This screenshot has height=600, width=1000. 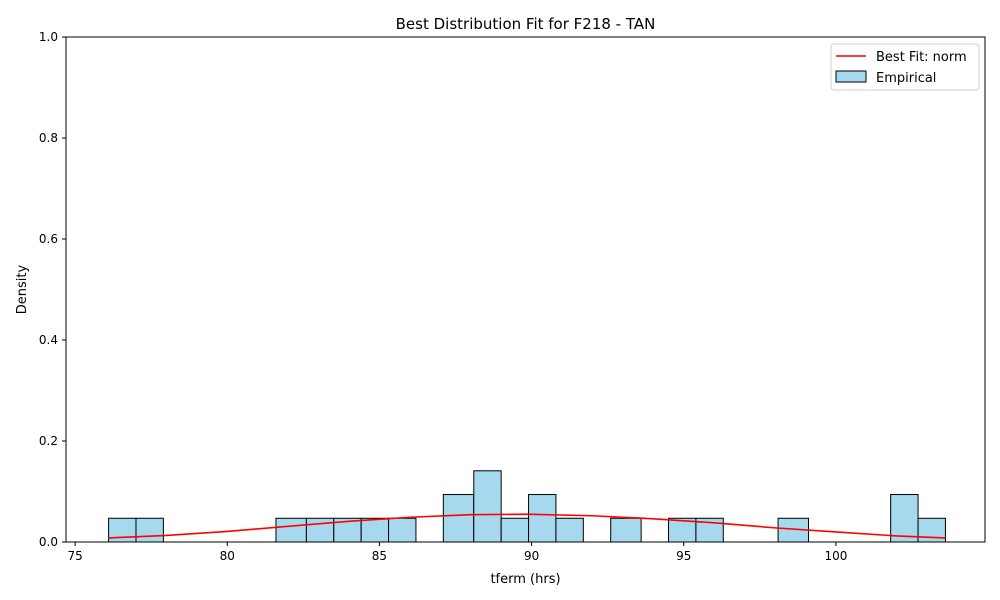 I want to click on legend-bar-swatch, so click(x=851, y=76).